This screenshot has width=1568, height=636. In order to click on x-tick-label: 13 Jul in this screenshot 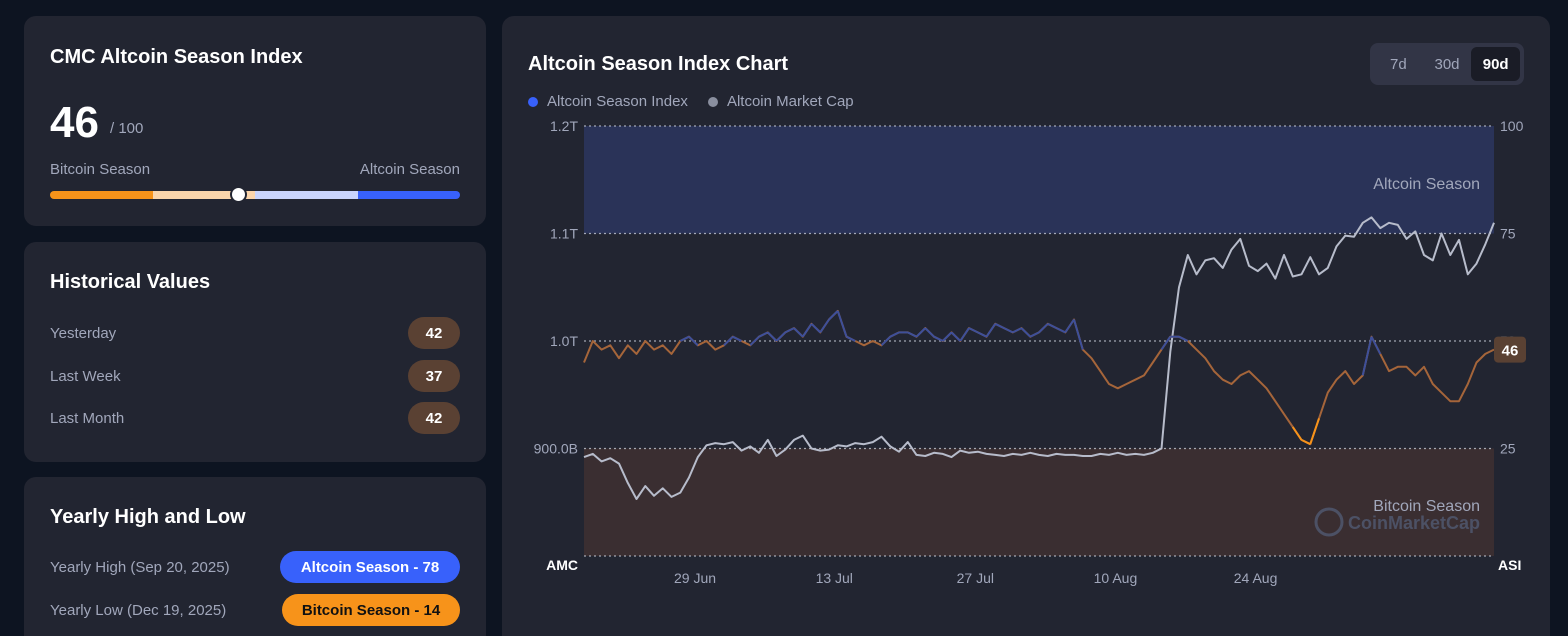, I will do `click(834, 578)`.